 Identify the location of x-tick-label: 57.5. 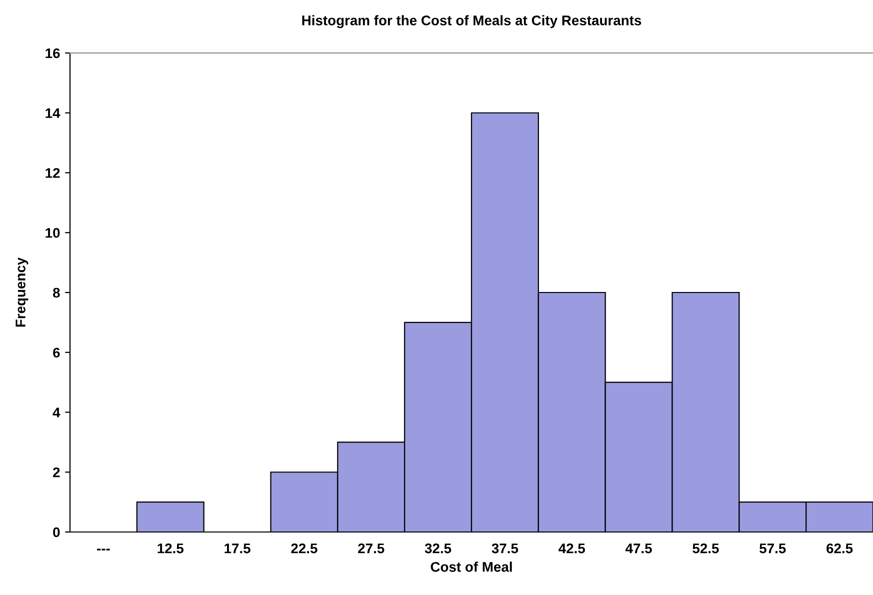
(773, 549).